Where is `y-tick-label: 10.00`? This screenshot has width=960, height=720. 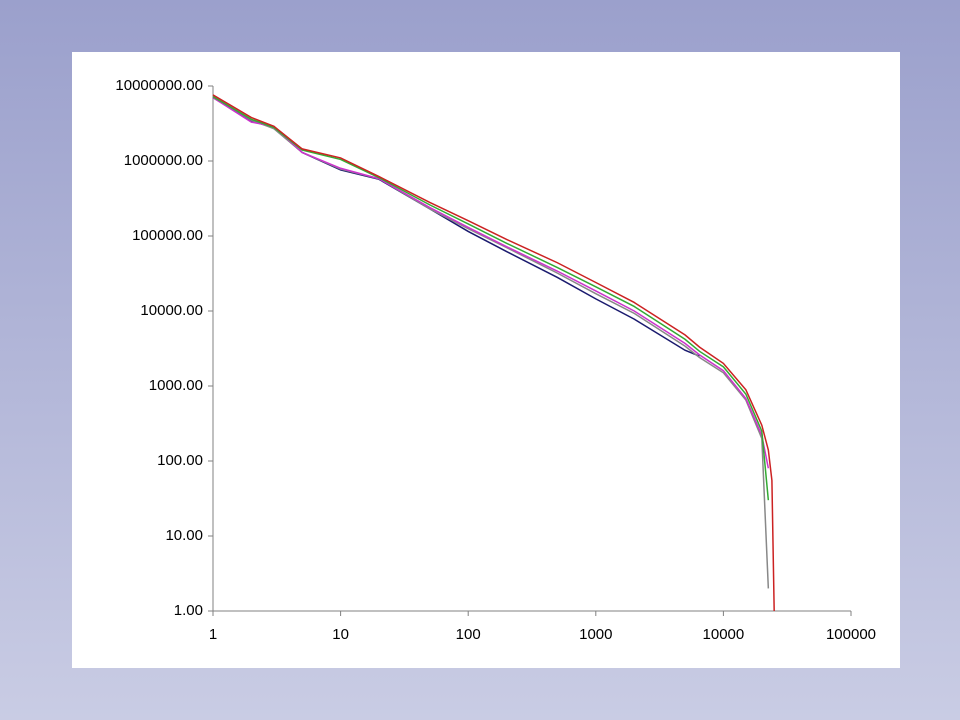 y-tick-label: 10.00 is located at coordinates (184, 535).